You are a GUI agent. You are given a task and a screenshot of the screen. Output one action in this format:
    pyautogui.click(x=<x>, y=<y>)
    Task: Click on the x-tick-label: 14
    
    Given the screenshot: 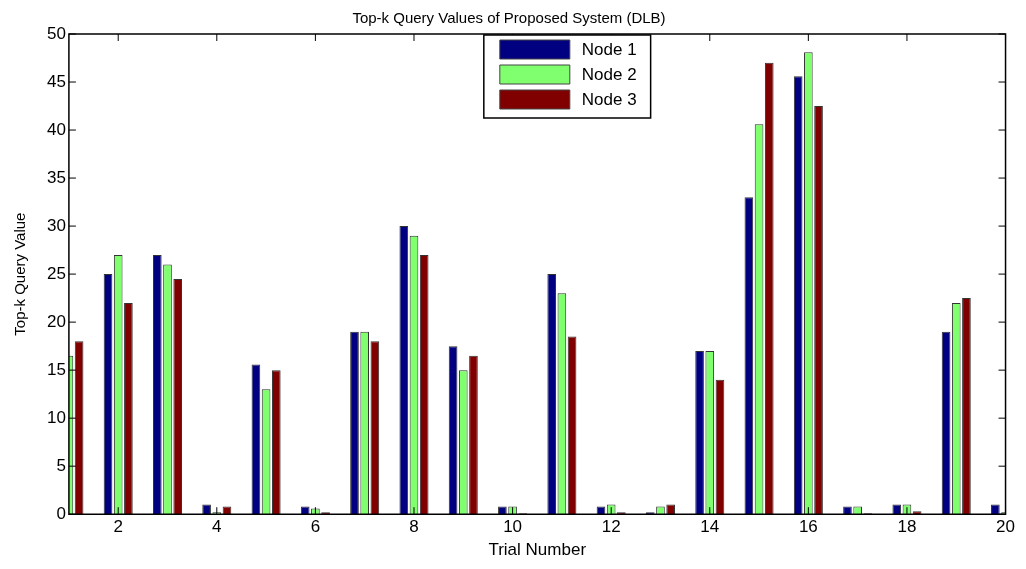 What is the action you would take?
    pyautogui.click(x=710, y=527)
    